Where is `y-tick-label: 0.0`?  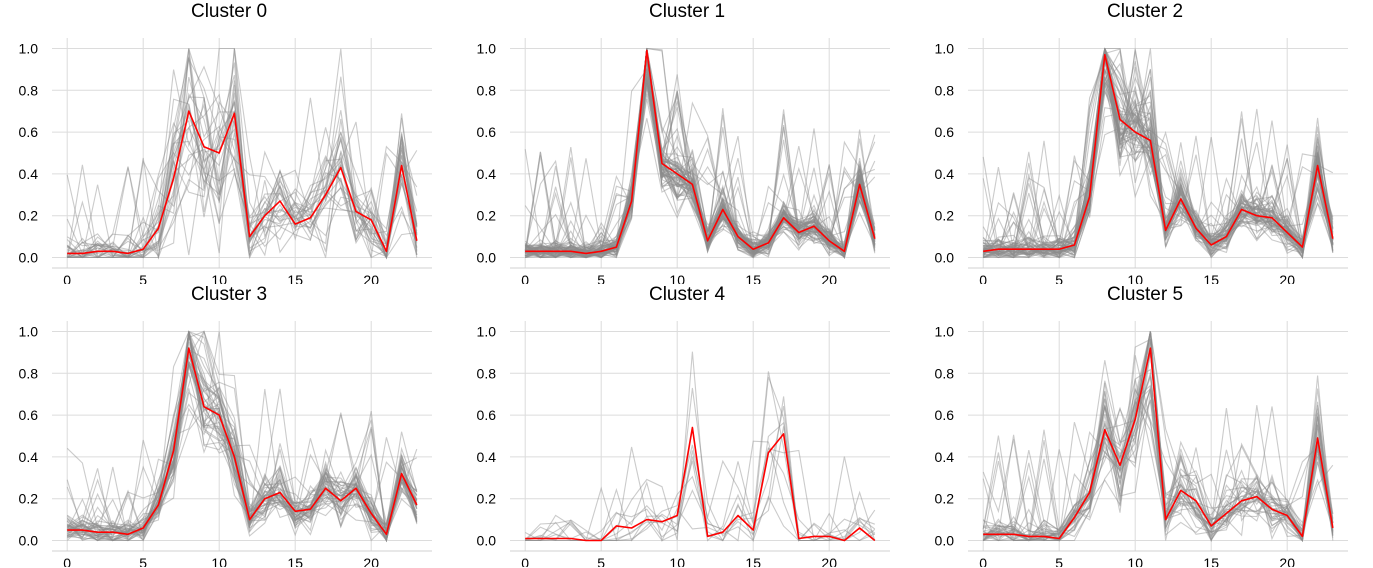 y-tick-label: 0.0 is located at coordinates (29, 541).